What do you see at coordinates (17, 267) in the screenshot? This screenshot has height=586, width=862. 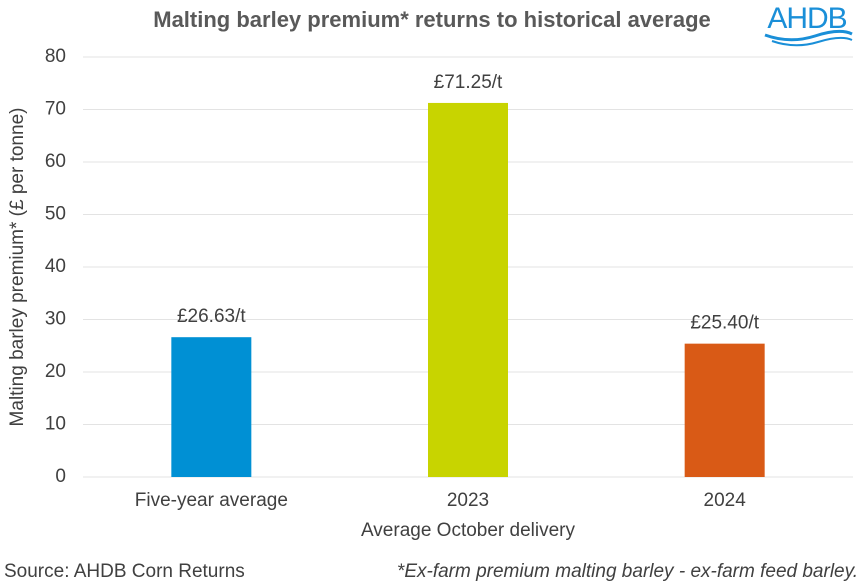 I see `y-axis-label: Malting barley premium* (£ per tonne)` at bounding box center [17, 267].